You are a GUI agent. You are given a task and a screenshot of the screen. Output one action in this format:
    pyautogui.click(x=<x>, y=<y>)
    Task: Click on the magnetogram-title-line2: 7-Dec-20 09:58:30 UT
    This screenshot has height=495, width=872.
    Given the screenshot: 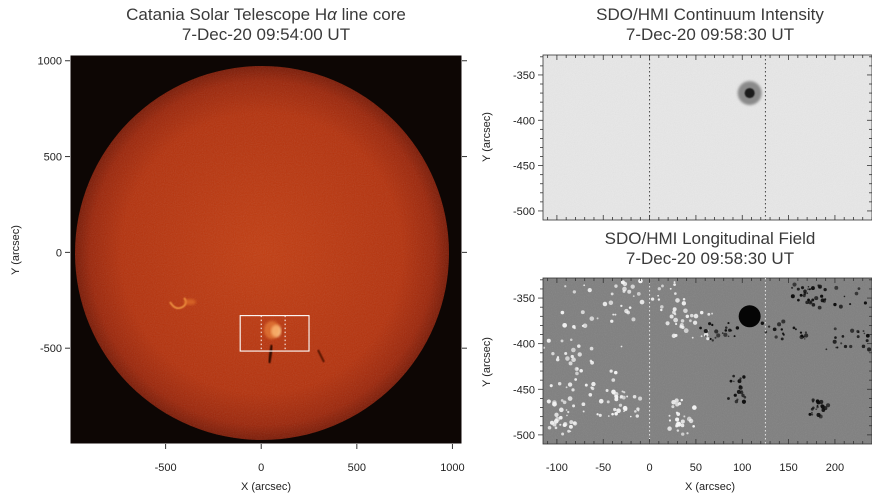 What is the action you would take?
    pyautogui.click(x=710, y=258)
    